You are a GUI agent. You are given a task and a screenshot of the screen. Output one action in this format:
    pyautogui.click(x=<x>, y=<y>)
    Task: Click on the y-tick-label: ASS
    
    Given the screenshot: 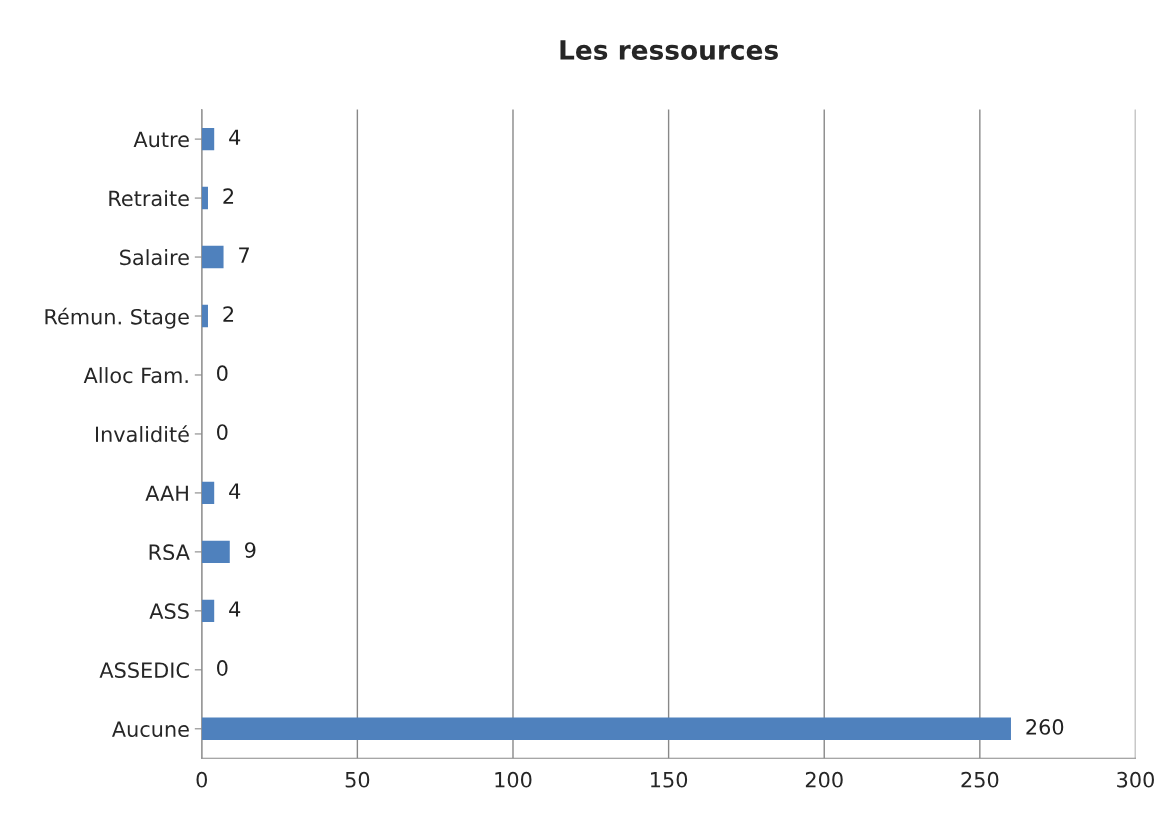 What is the action you would take?
    pyautogui.click(x=169, y=611)
    